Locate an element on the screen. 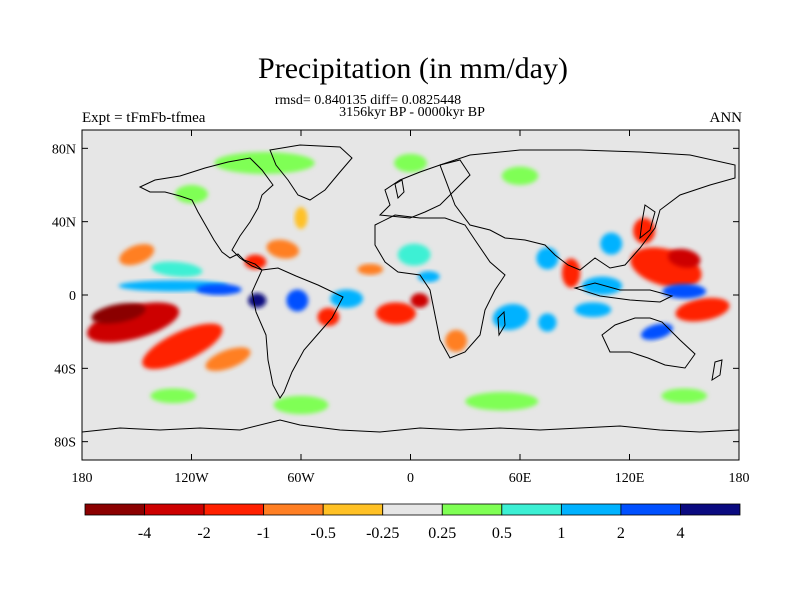 Image resolution: width=800 pixels, height=600 pixels. colorbar-label: 0.5 is located at coordinates (502, 533).